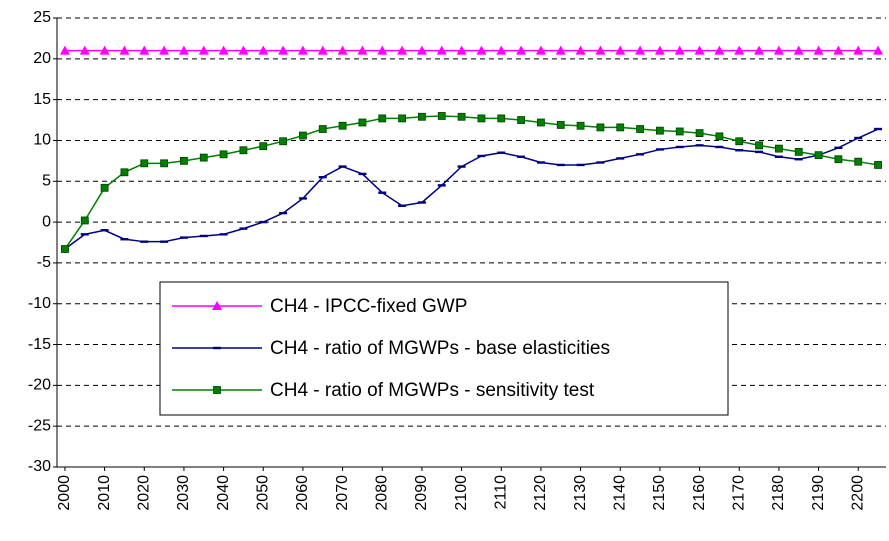 This screenshot has height=541, width=889. Describe the element at coordinates (857, 493) in the screenshot. I see `x-tick-label: 2200` at that location.